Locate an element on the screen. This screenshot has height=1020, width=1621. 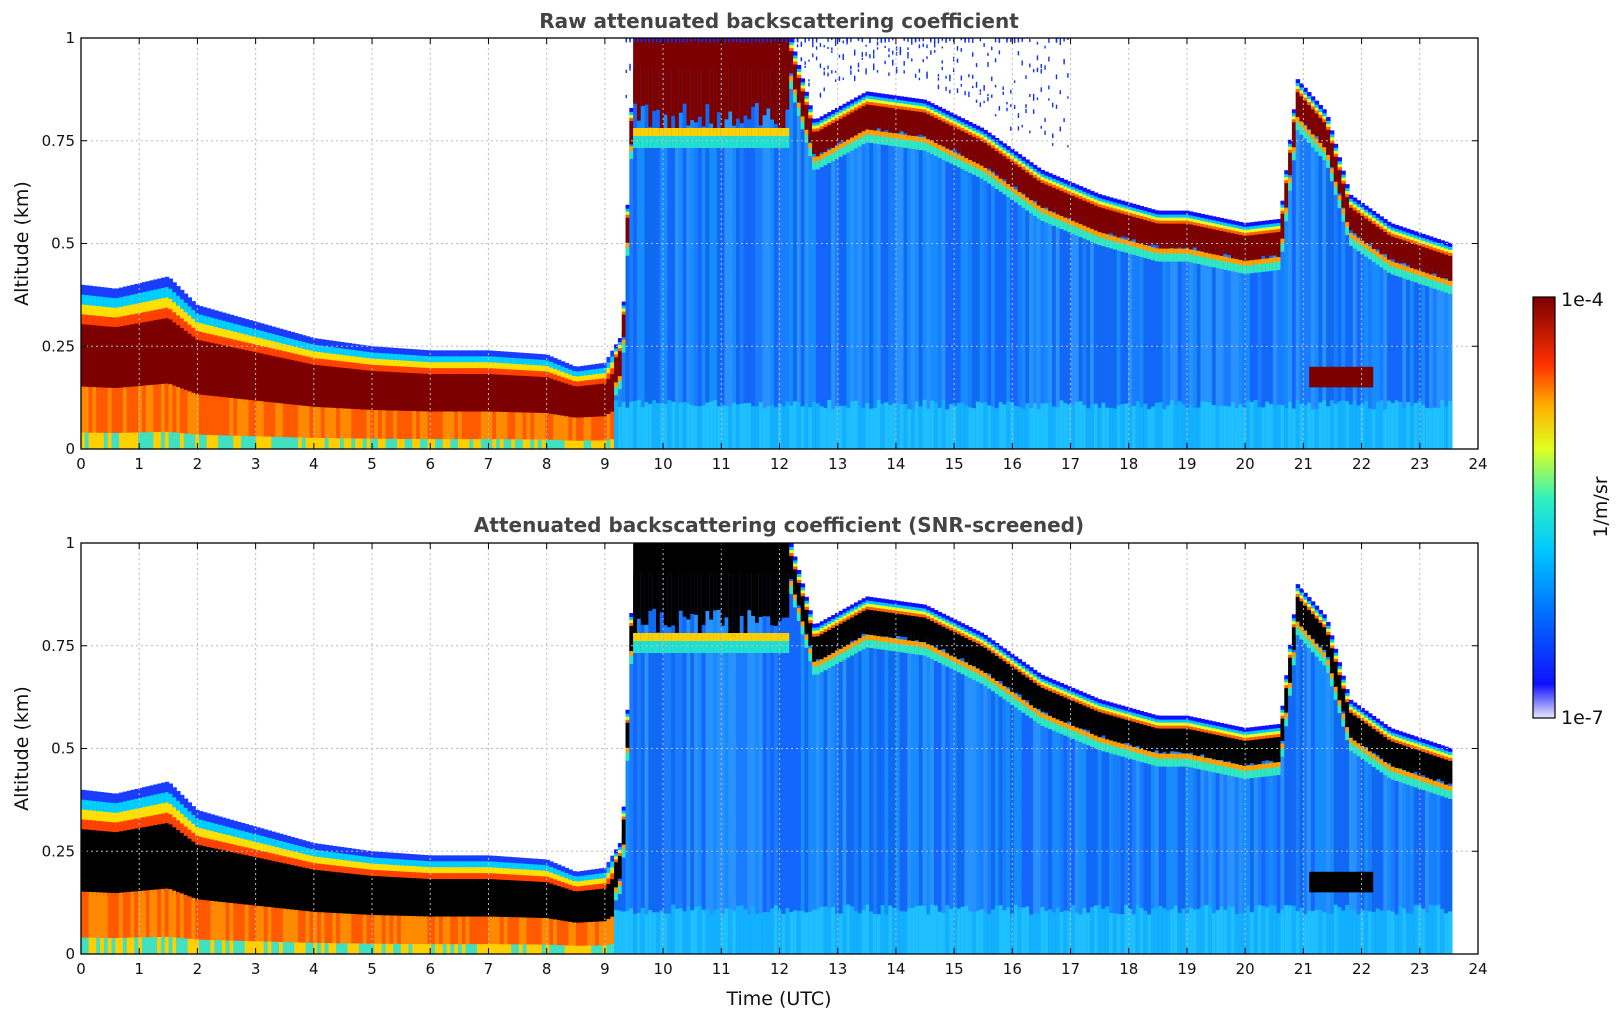
x-tick-label: 21 is located at coordinates (1303, 464).